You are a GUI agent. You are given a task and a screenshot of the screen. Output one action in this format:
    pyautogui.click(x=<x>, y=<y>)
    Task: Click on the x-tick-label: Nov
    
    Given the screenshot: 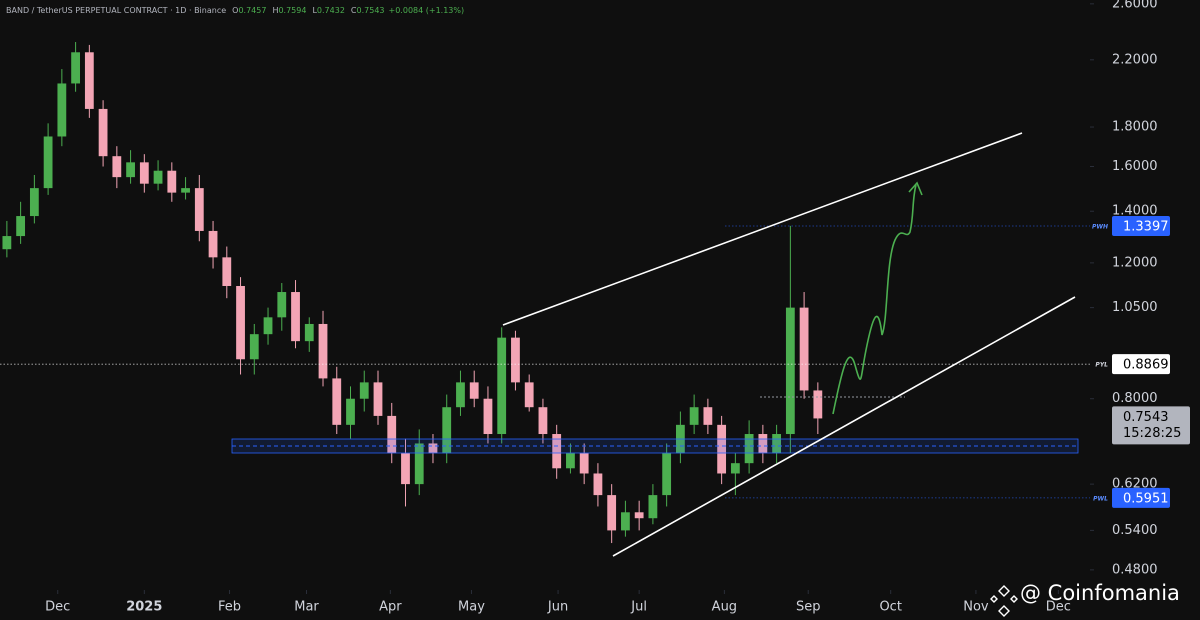 What is the action you would take?
    pyautogui.click(x=976, y=607)
    